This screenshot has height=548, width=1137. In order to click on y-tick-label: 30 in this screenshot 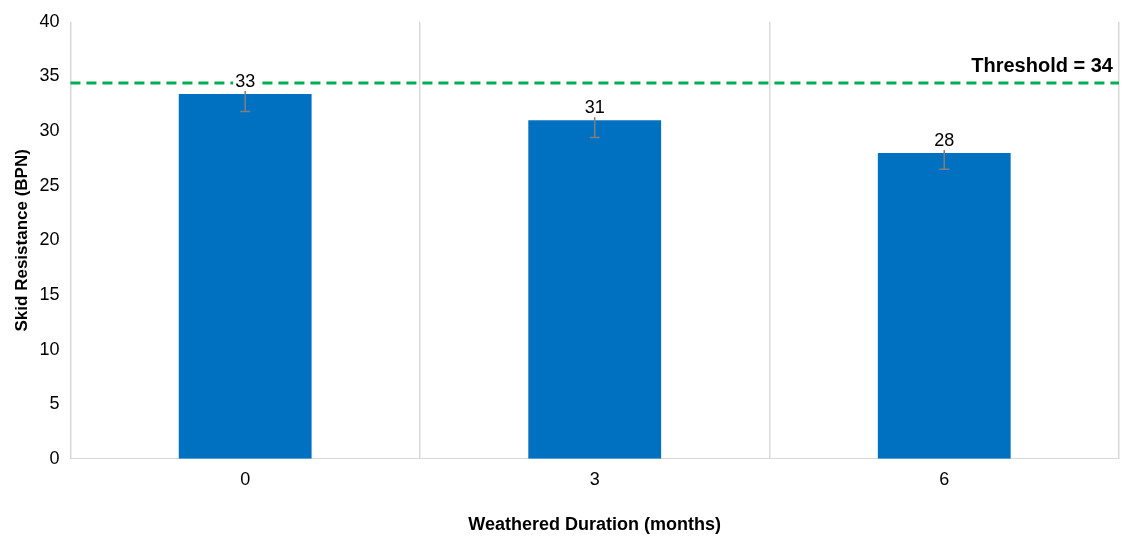, I will do `click(49, 130)`.